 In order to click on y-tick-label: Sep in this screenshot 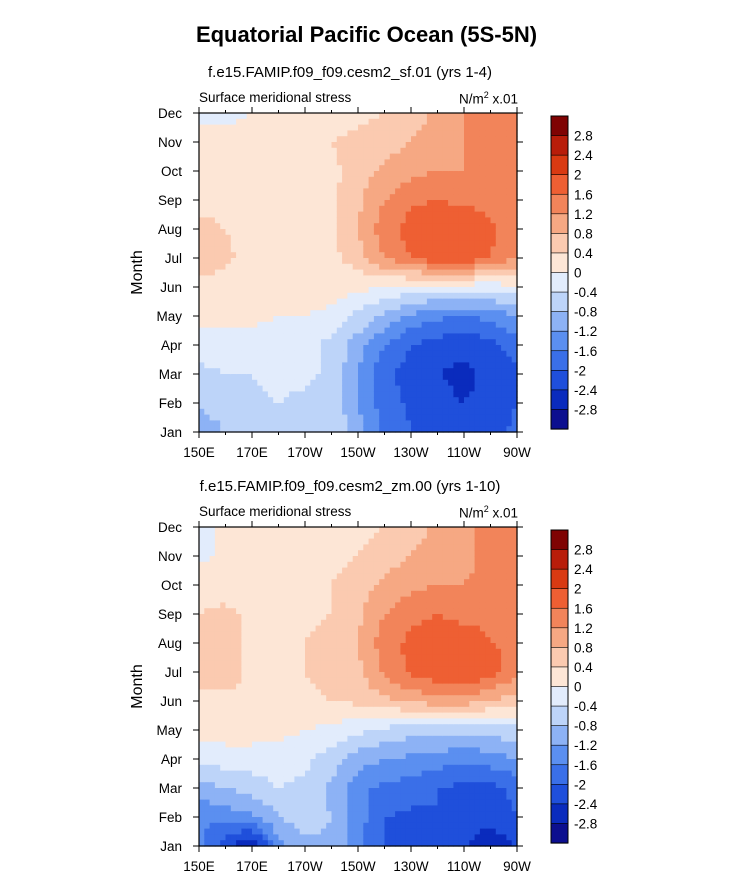, I will do `click(170, 200)`.